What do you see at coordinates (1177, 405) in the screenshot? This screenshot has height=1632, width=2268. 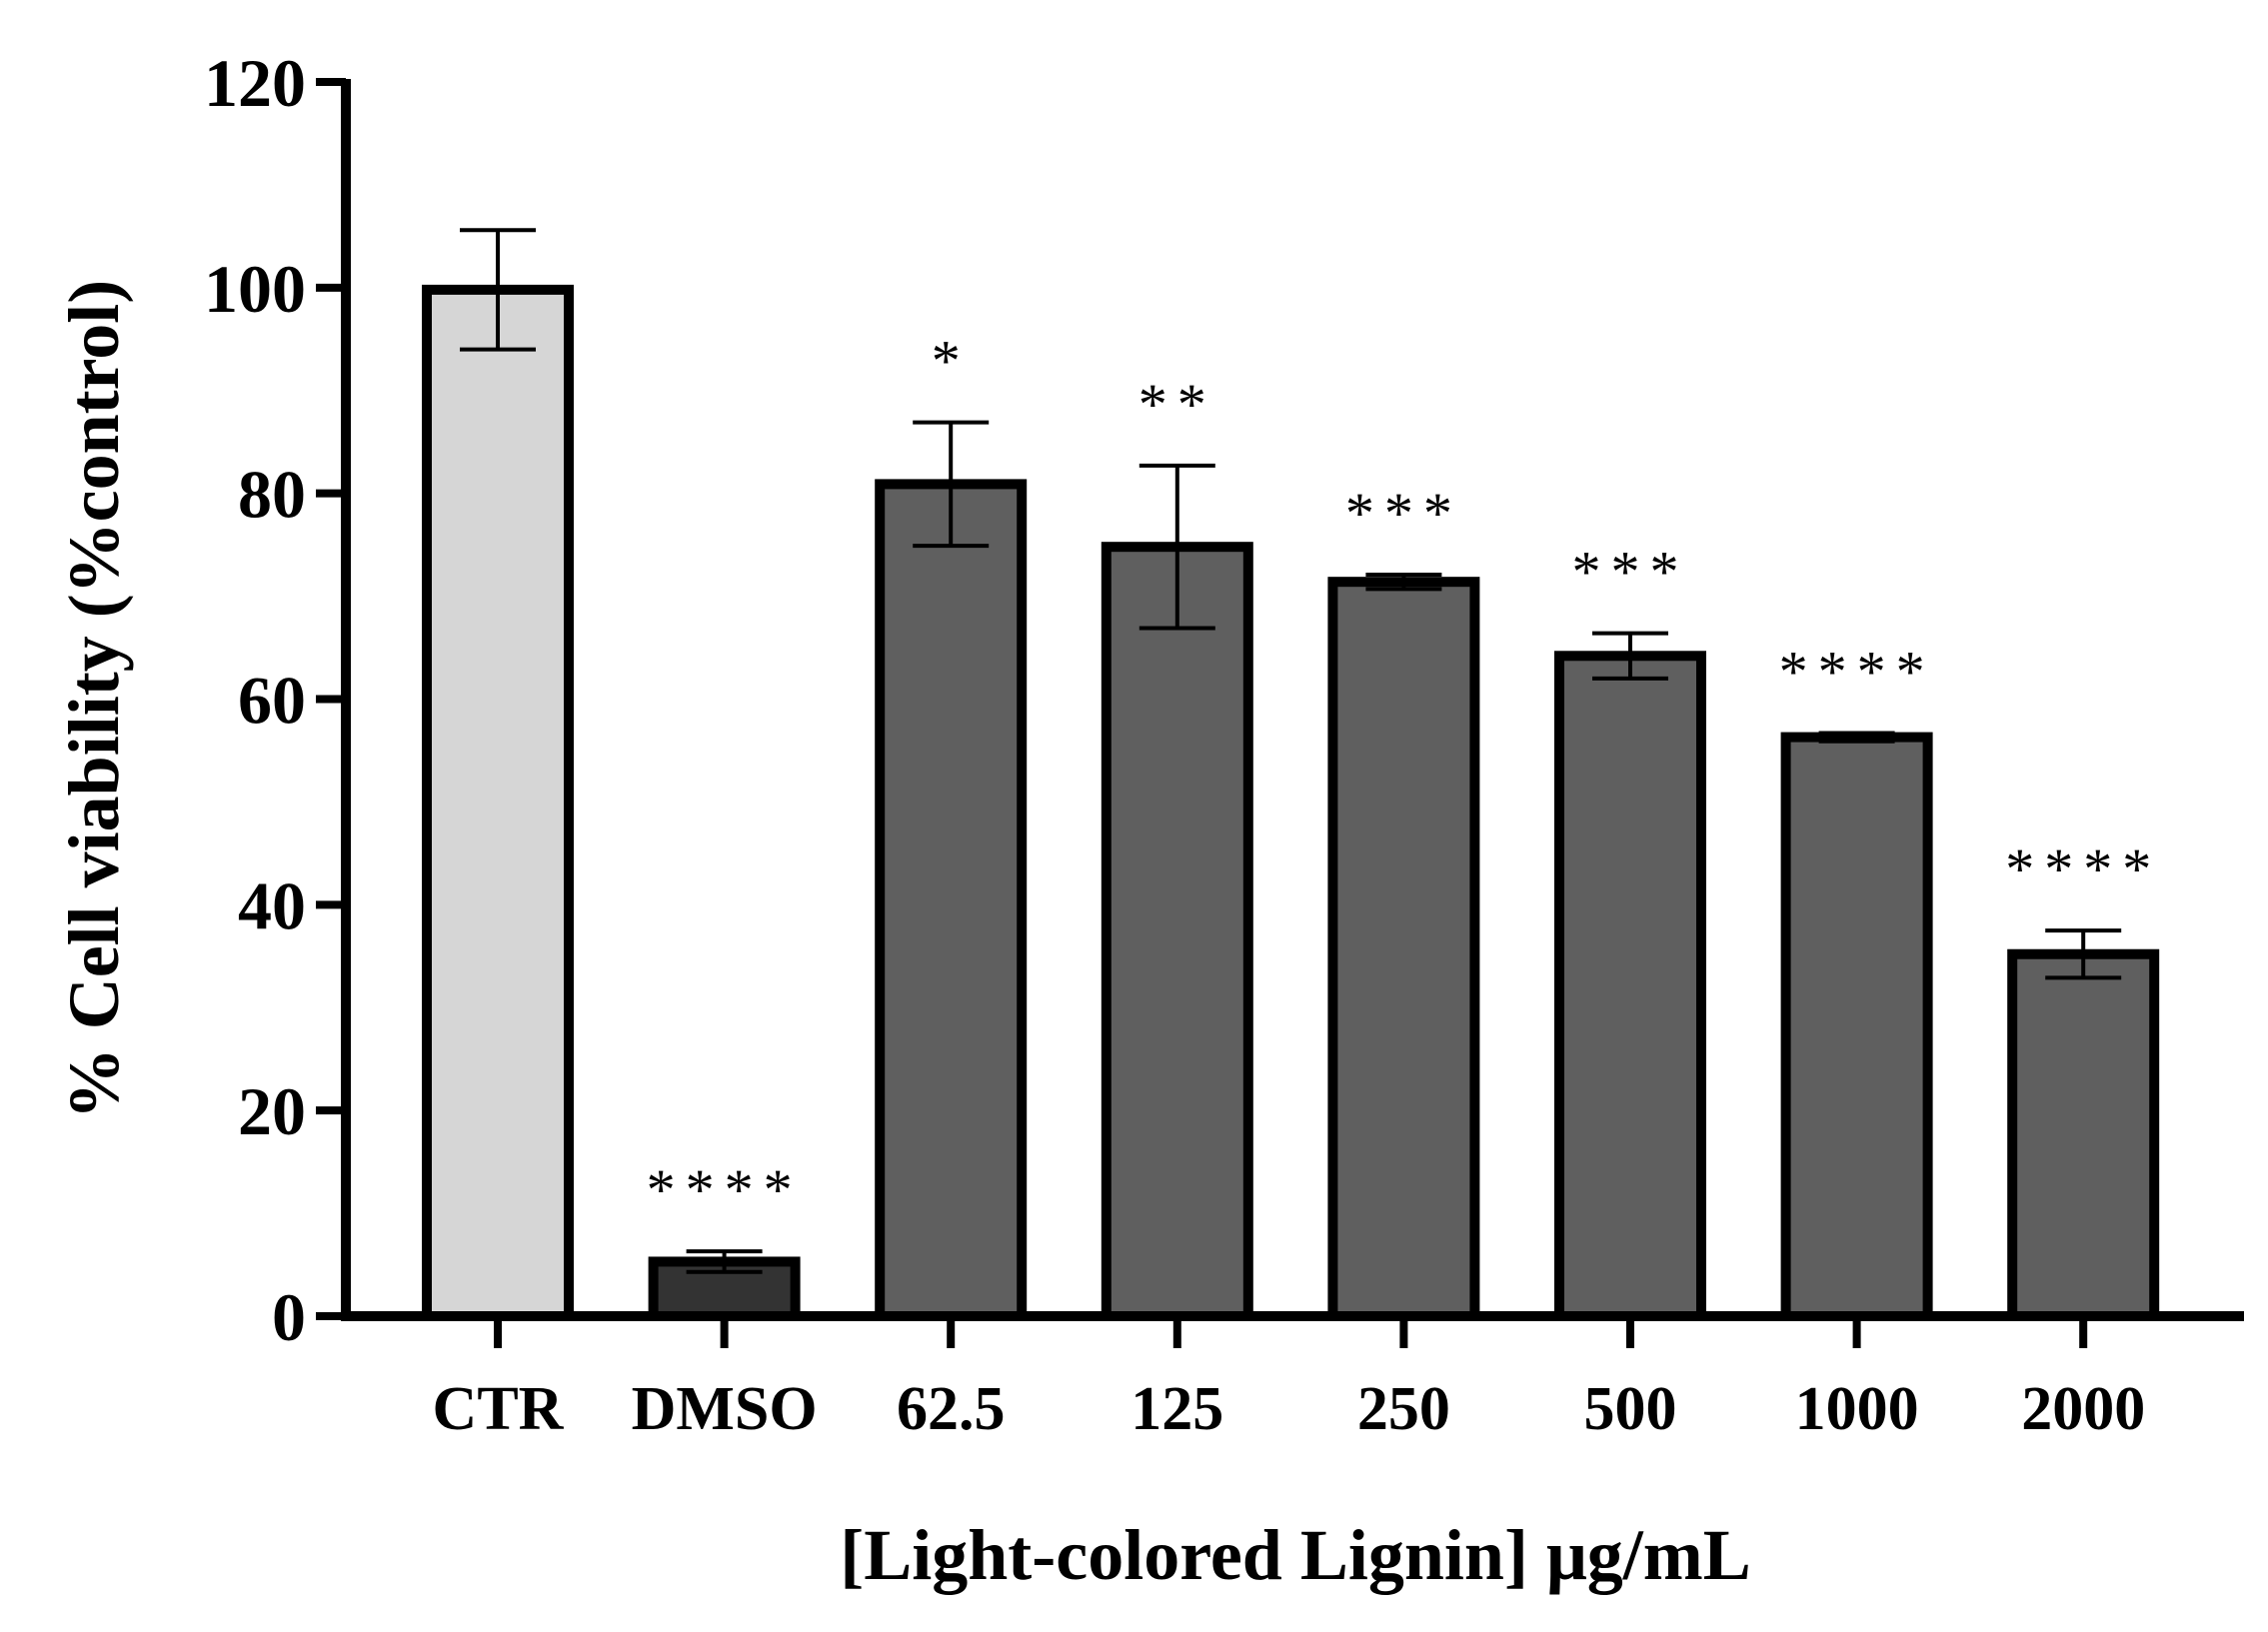 I see `significance-label: **` at bounding box center [1177, 405].